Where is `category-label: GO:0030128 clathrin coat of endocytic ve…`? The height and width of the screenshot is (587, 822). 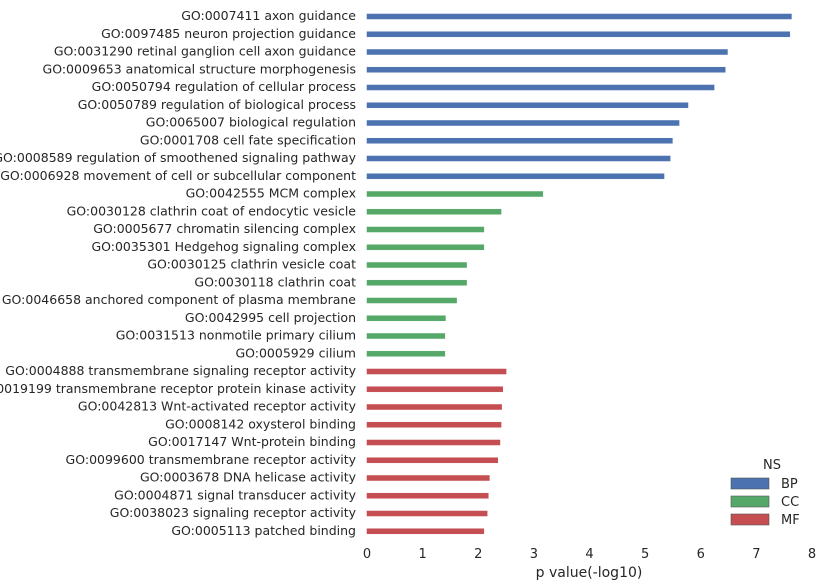
category-label: GO:0030128 clathrin coat of endocytic ve… is located at coordinates (212, 210).